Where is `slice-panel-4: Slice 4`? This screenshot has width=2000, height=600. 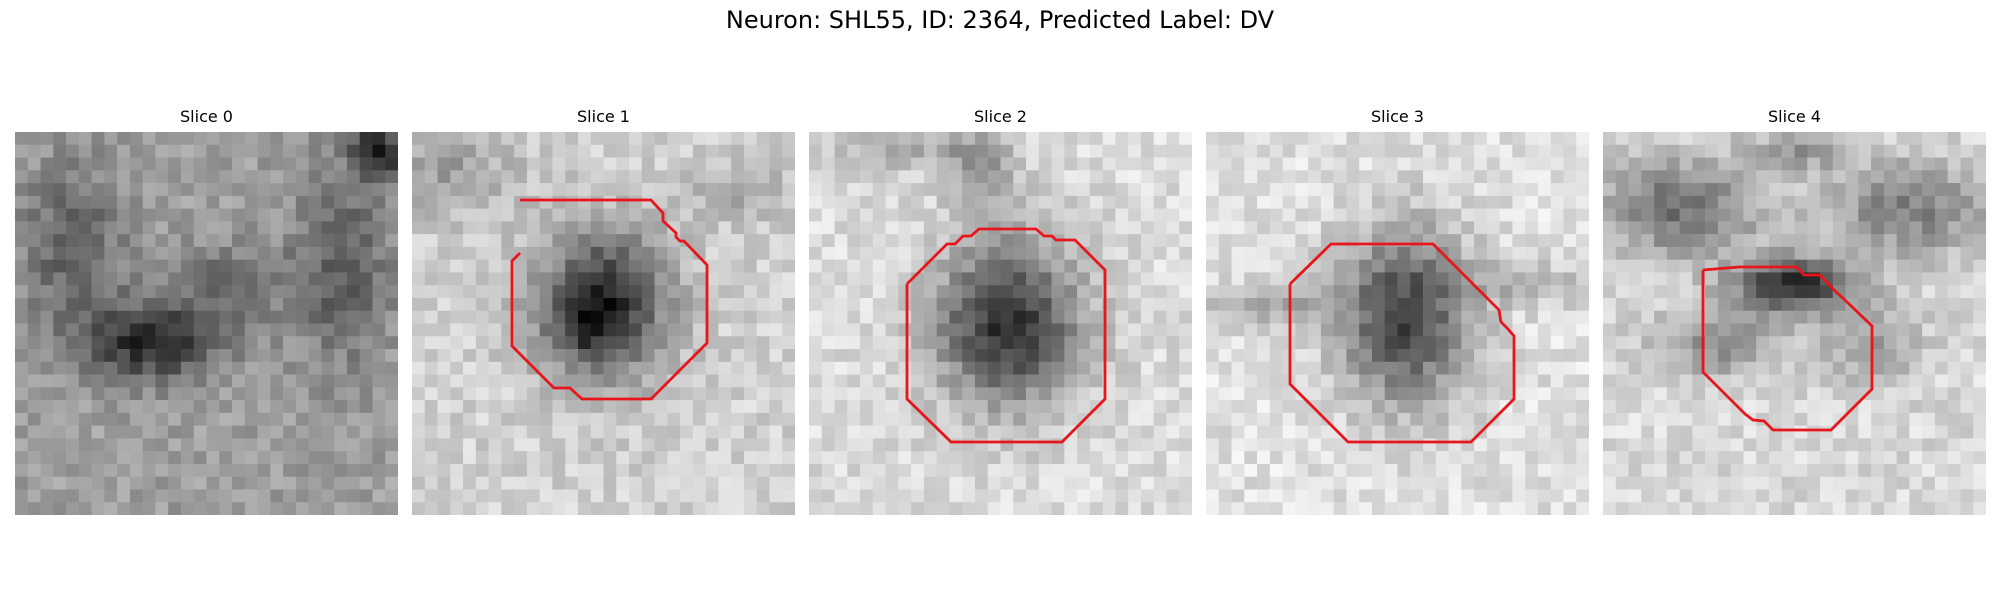 slice-panel-4: Slice 4 is located at coordinates (1794, 310).